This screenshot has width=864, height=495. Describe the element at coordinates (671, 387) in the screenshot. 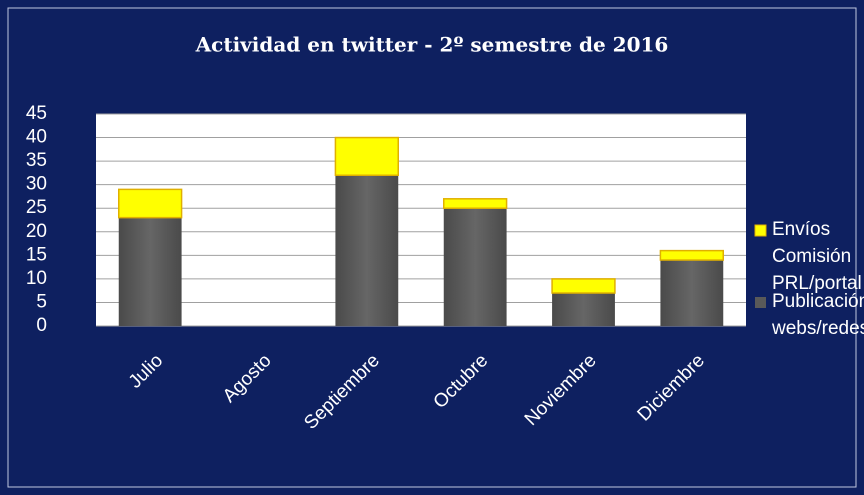

I see `x-tick-label: Diciembre` at that location.